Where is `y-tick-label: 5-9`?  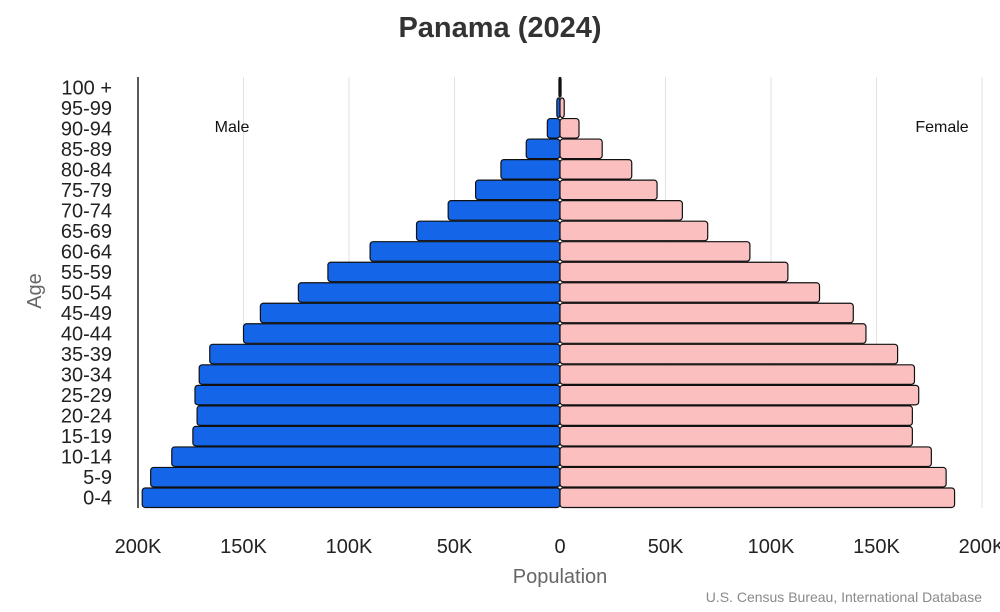
y-tick-label: 5-9 is located at coordinates (97, 478).